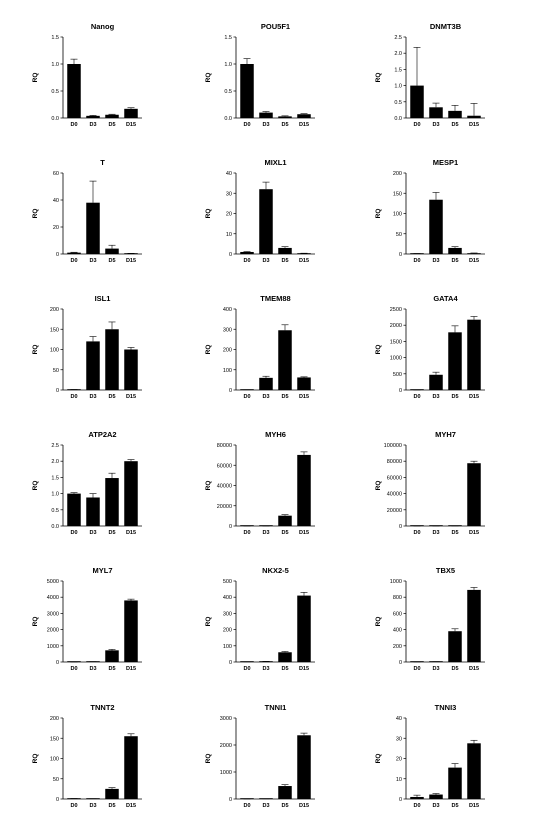 This screenshot has height=820, width=554. I want to click on chart-panel: GATA4 RQ 0 500 1000 1500 2000 2500 D0 D3 D5 D15, so click(430, 347).